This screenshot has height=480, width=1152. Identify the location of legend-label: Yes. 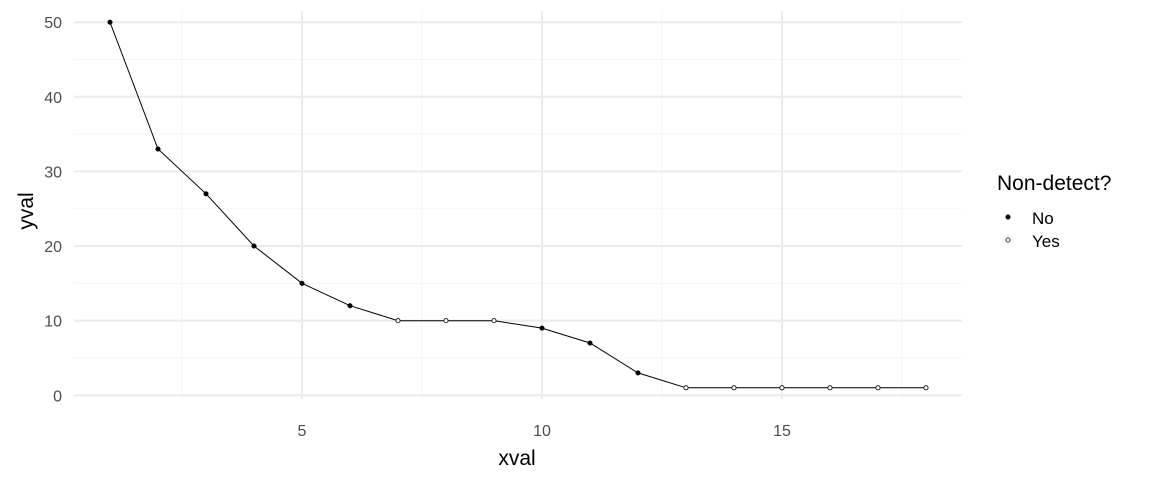
(1046, 241).